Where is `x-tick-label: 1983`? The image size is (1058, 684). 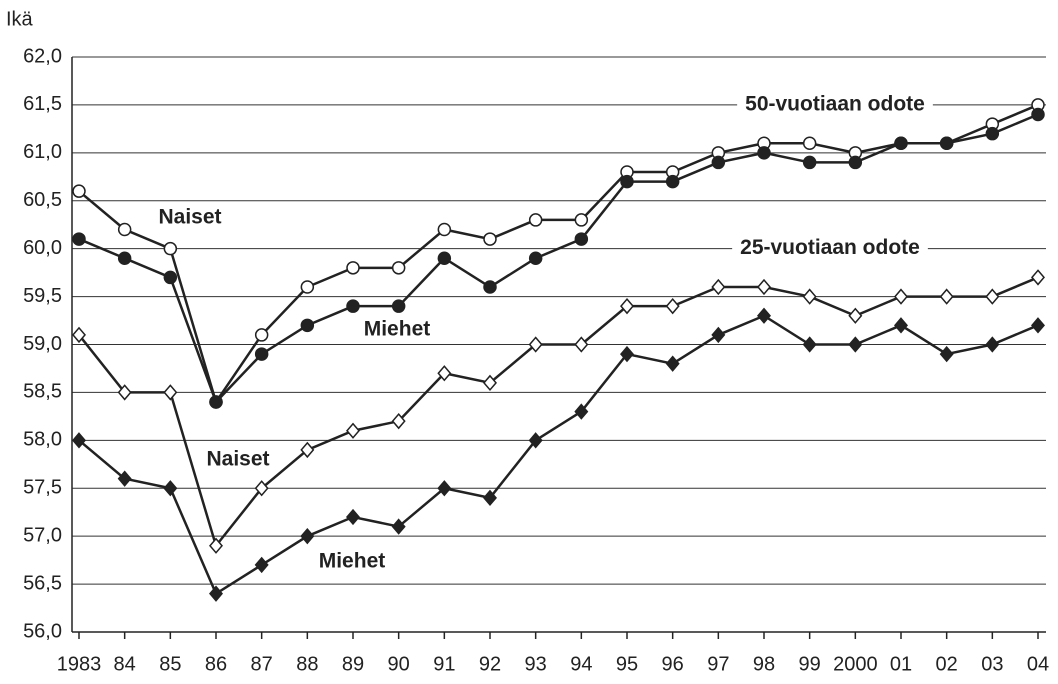 x-tick-label: 1983 is located at coordinates (79, 664).